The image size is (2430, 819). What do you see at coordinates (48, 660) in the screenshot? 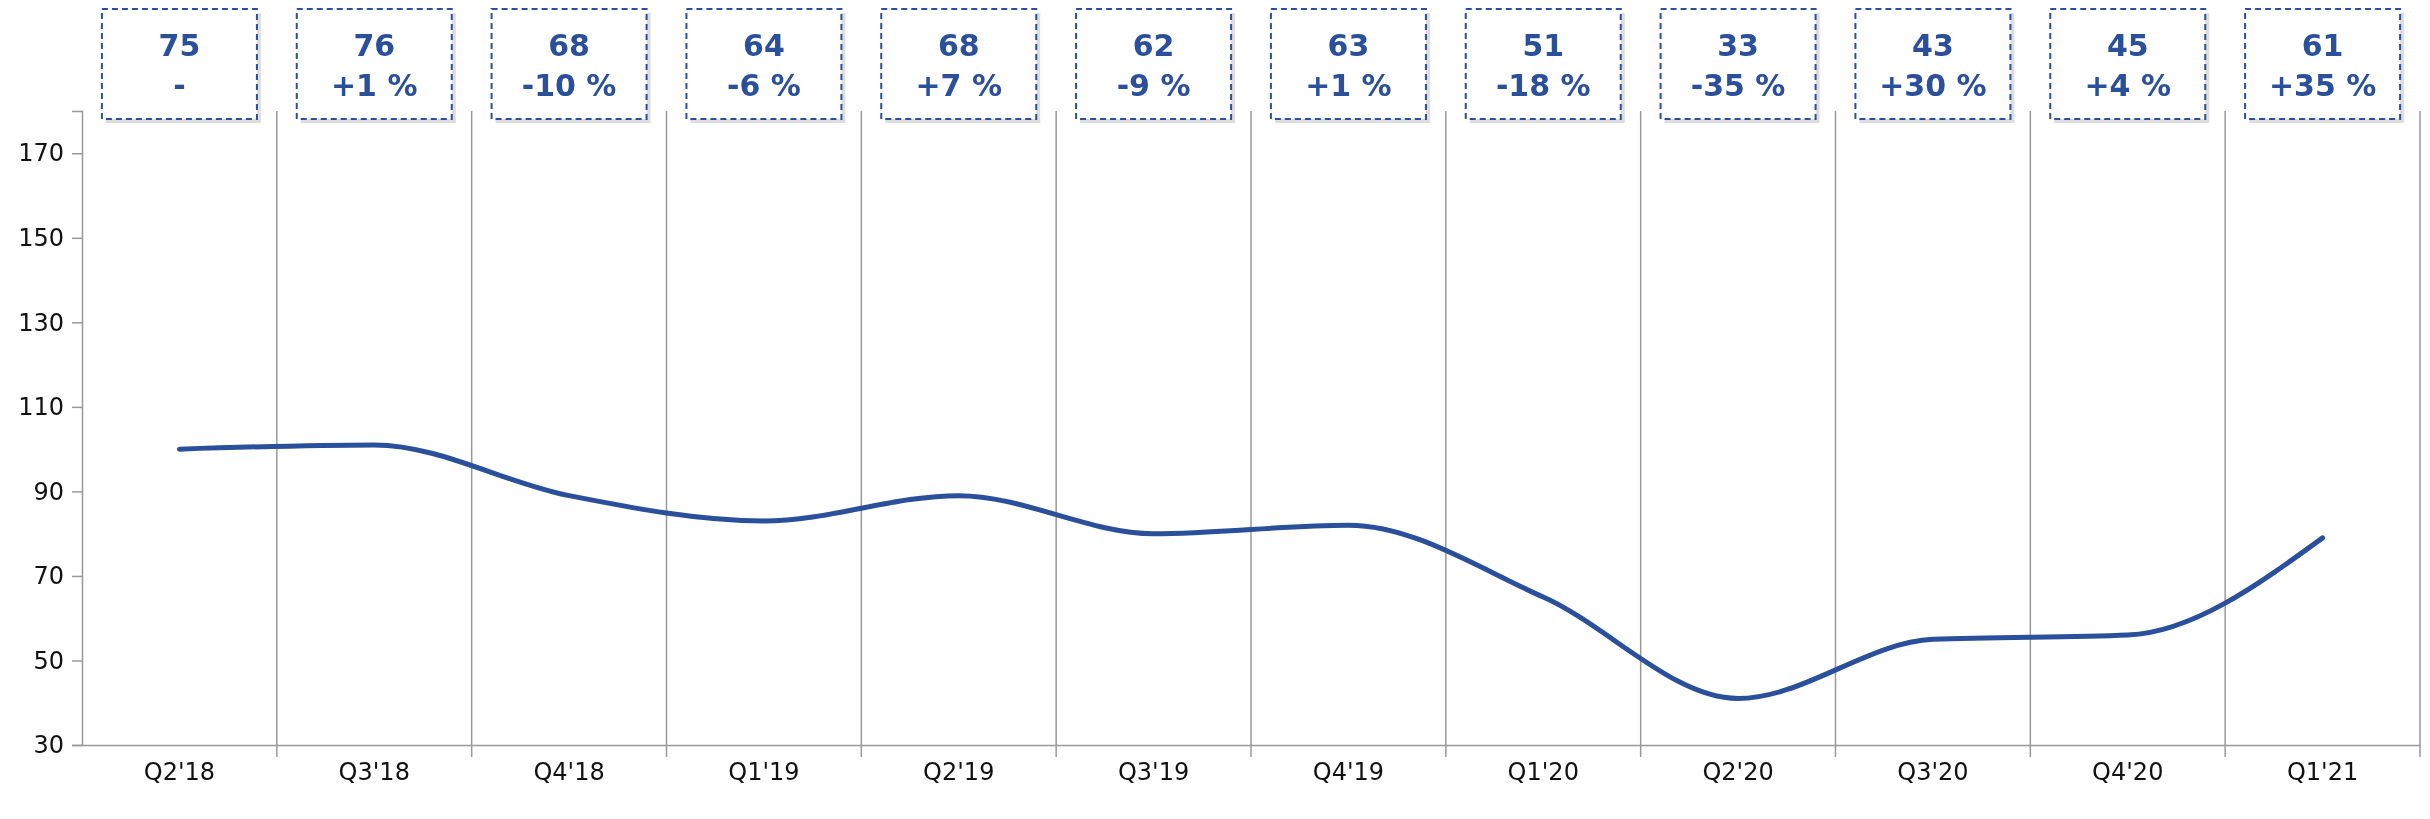
I see `y-tick-label: 50` at bounding box center [48, 660].